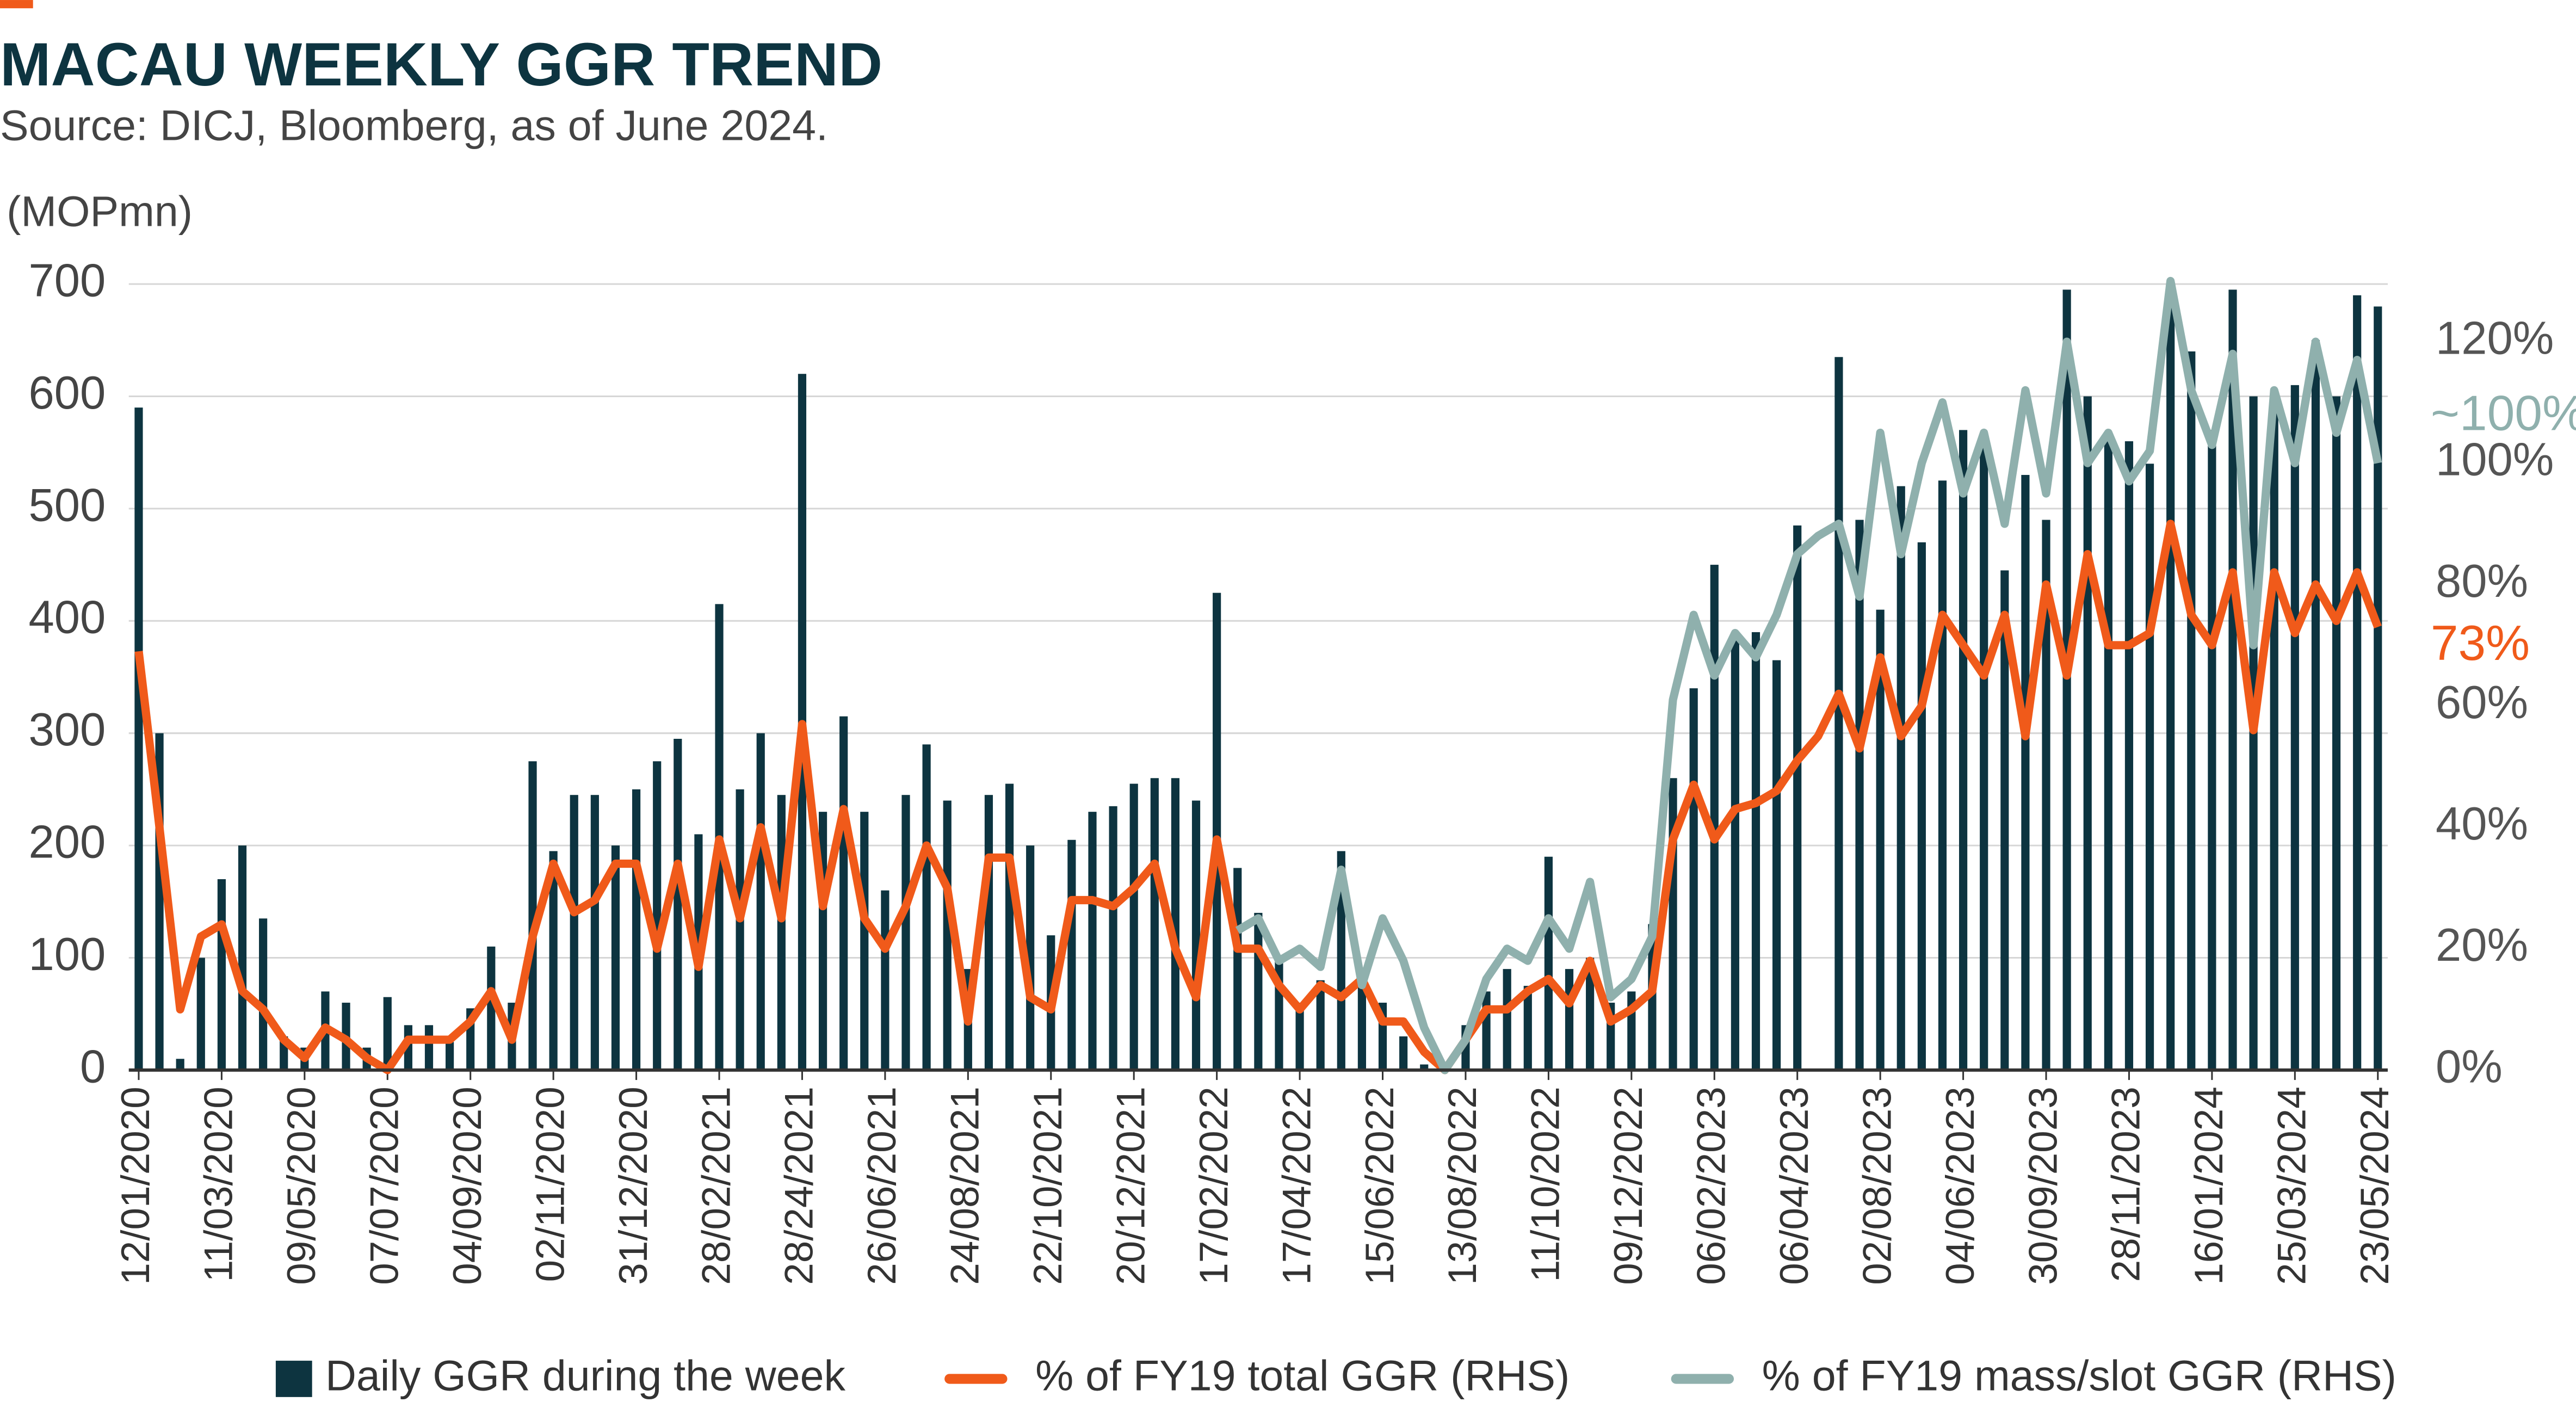 The width and height of the screenshot is (2576, 1402). What do you see at coordinates (1131, 1185) in the screenshot?
I see `x-tick-label: 20/12/2021` at bounding box center [1131, 1185].